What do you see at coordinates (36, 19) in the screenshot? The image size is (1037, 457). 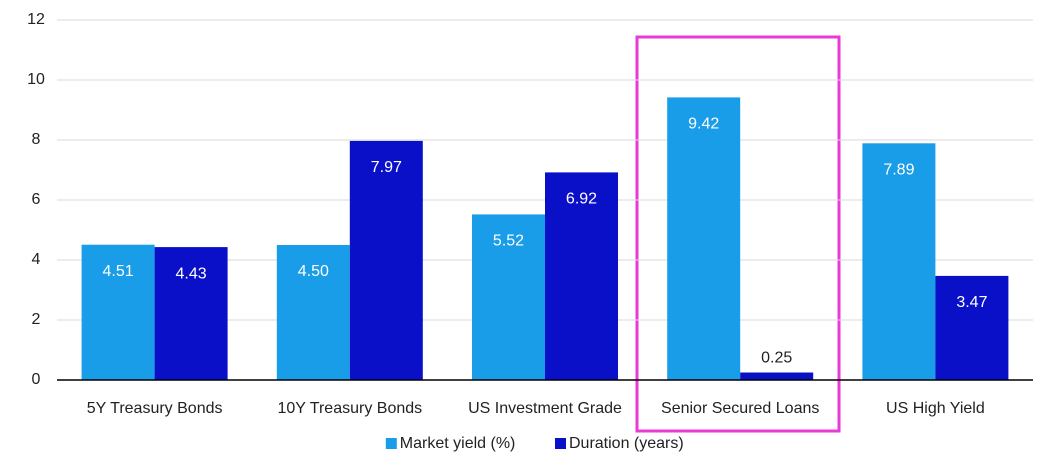 I see `y-tick-label: 12` at bounding box center [36, 19].